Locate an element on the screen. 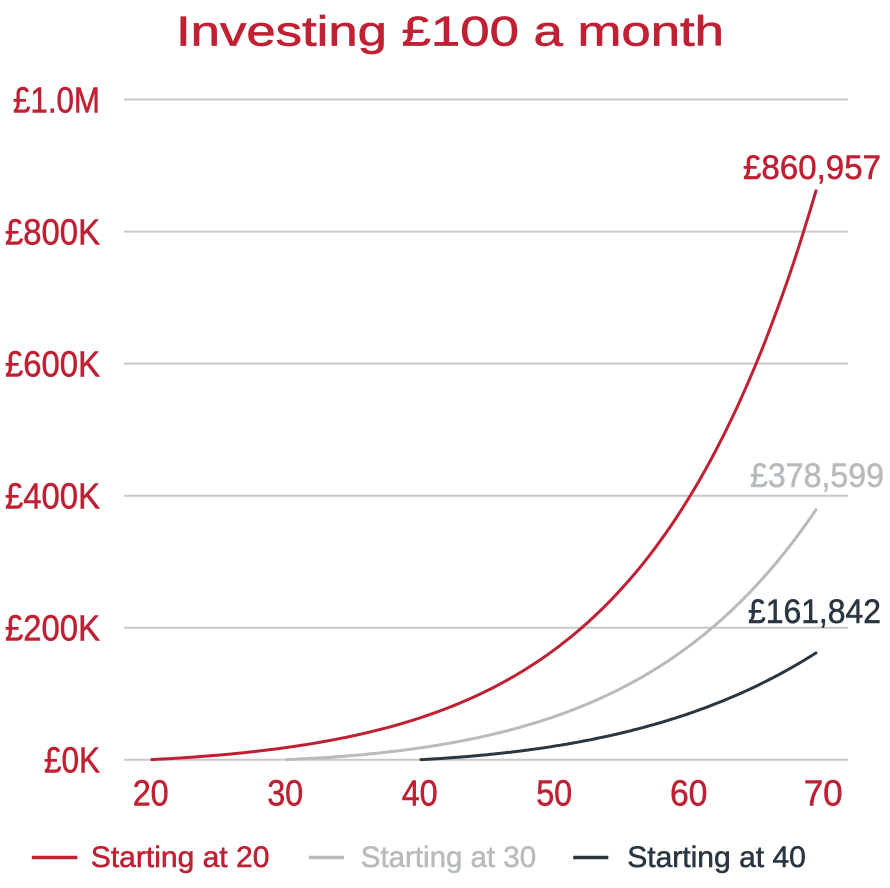 The image size is (890, 888). svg-text: Investing £100 a month is located at coordinates (450, 31).